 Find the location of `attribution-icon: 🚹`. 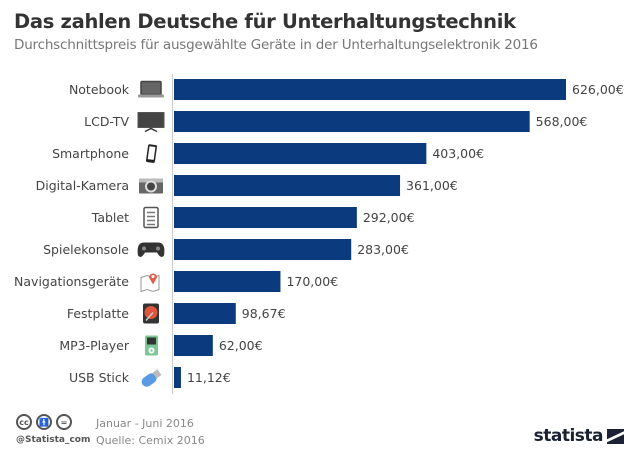

attribution-icon: 🚹 is located at coordinates (44, 422).